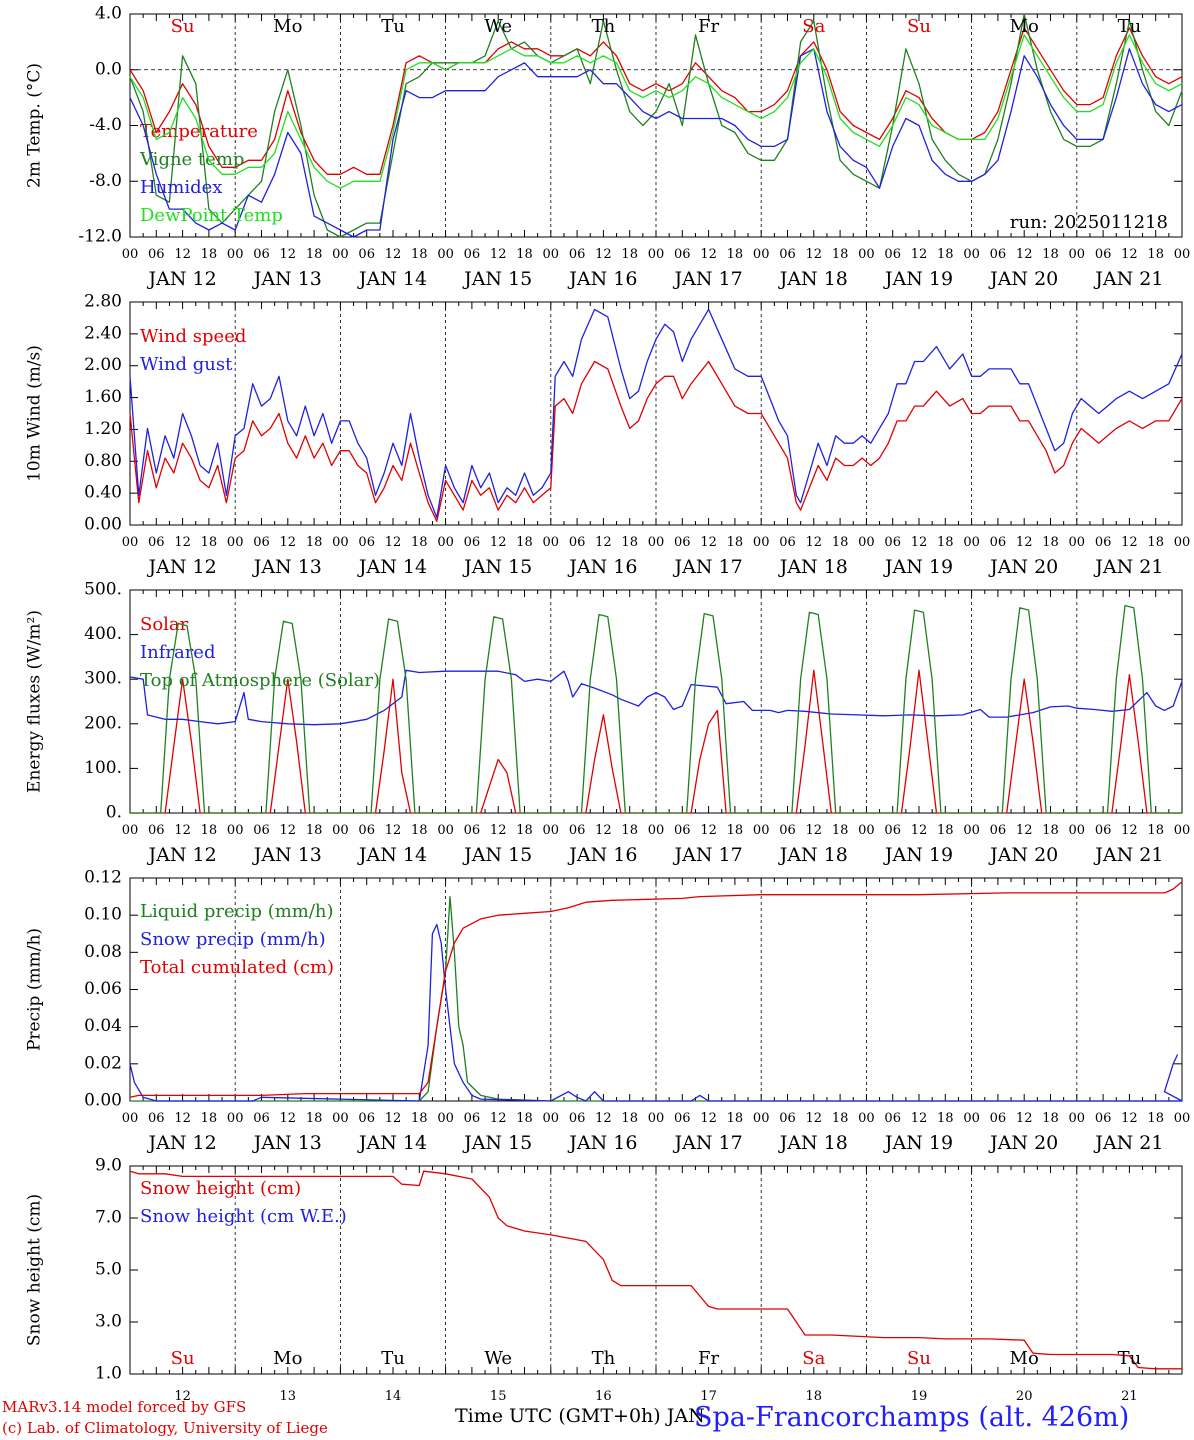  What do you see at coordinates (220, 1188) in the screenshot?
I see `legend-entry: Snow height (cm)` at bounding box center [220, 1188].